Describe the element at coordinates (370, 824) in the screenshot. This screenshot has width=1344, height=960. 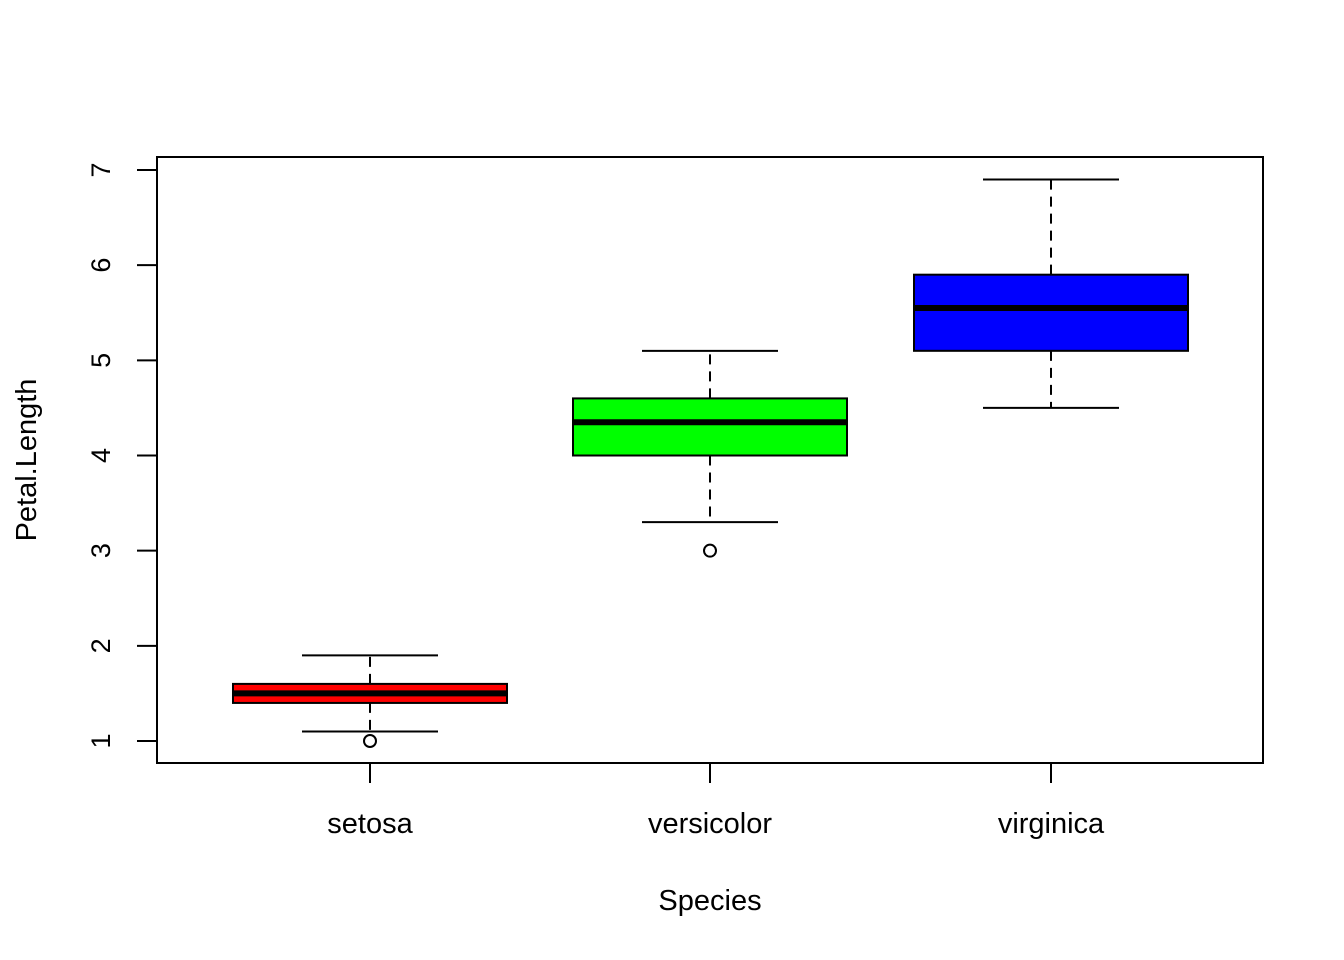
I see `x-tick-label: setosa` at that location.